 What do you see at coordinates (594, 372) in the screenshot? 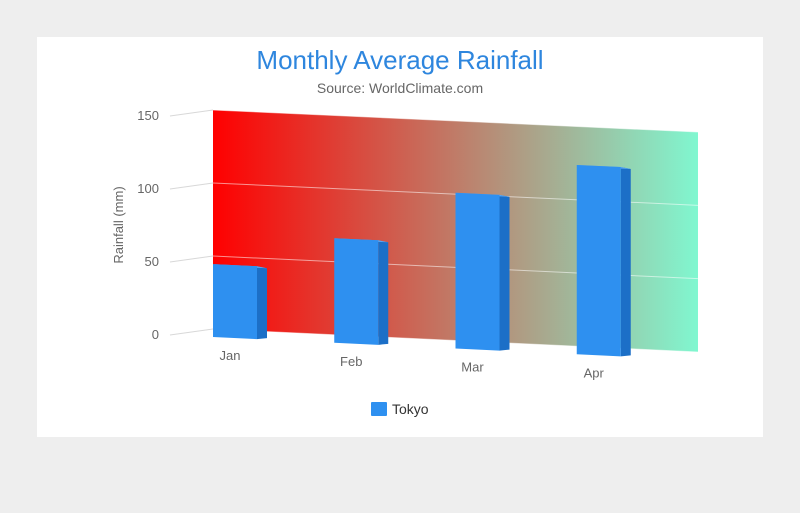
I see `x-tick-label: Apr` at bounding box center [594, 372].